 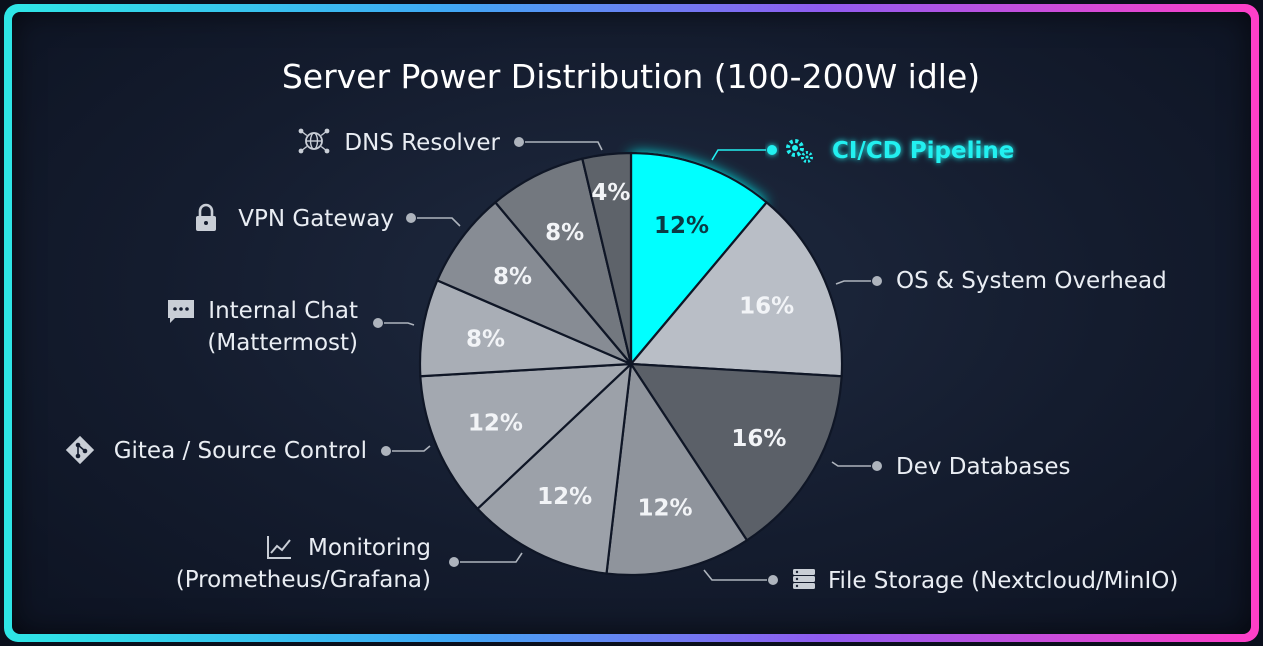 I want to click on pie-slice-monitoring-prometheus-grafana, so click(x=554, y=468).